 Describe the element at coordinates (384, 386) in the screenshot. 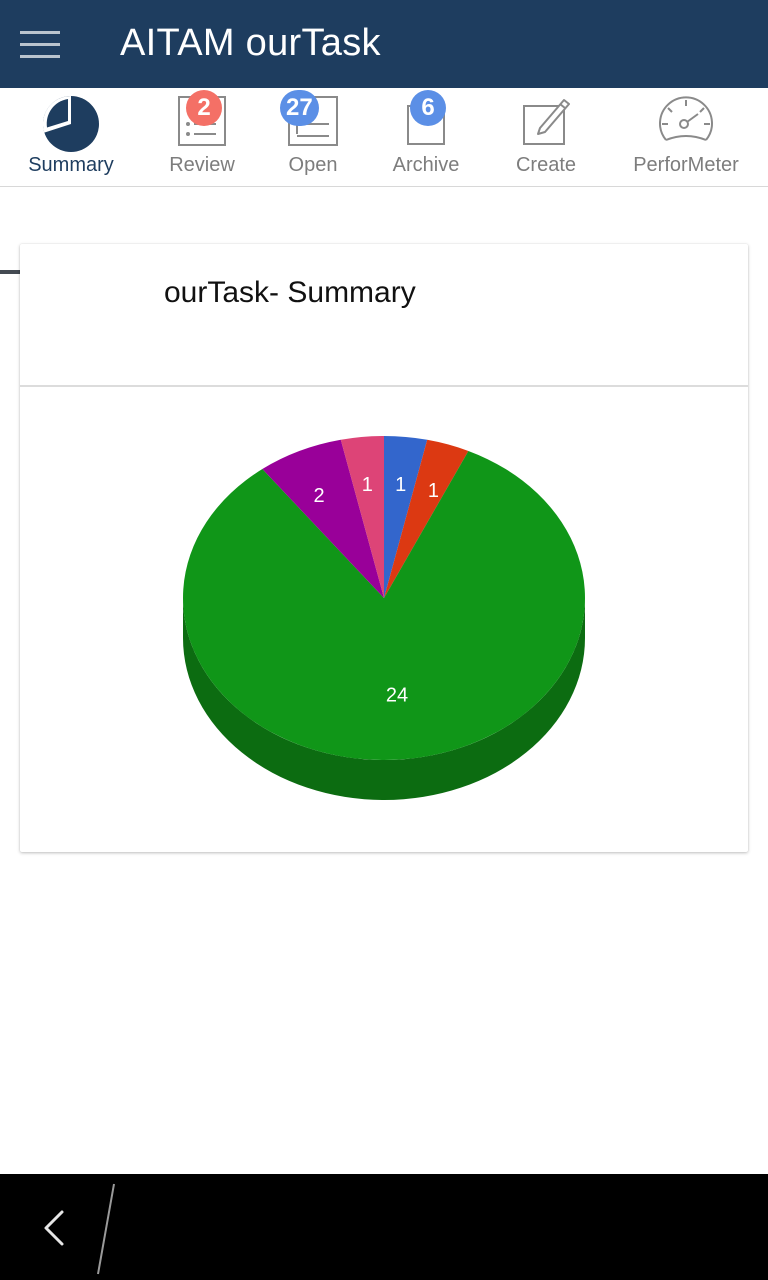

I see `card-divider` at that location.